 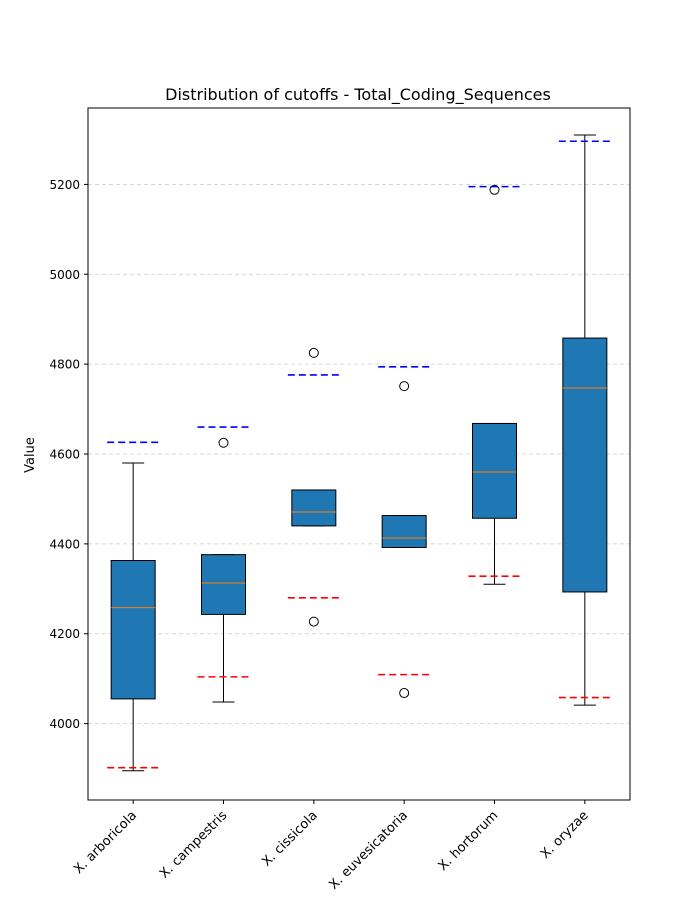 What do you see at coordinates (368, 850) in the screenshot?
I see `x-tick-label: X. euvesicatoria` at bounding box center [368, 850].